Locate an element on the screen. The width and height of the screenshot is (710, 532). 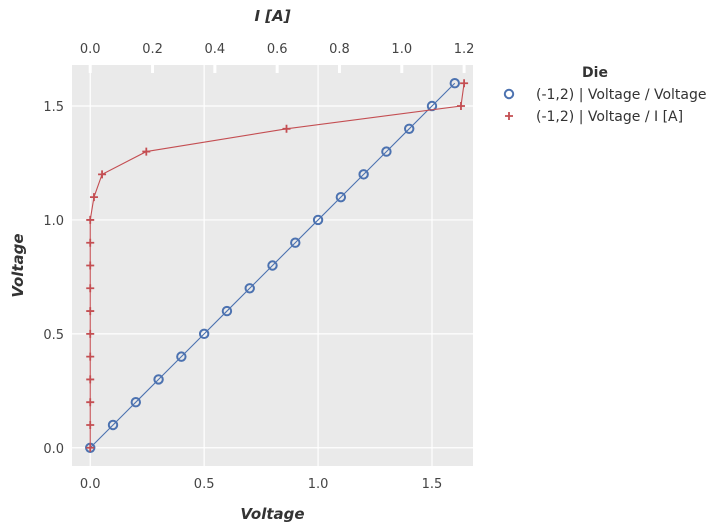
x2-tick-label: 0.2 is located at coordinates (152, 49).